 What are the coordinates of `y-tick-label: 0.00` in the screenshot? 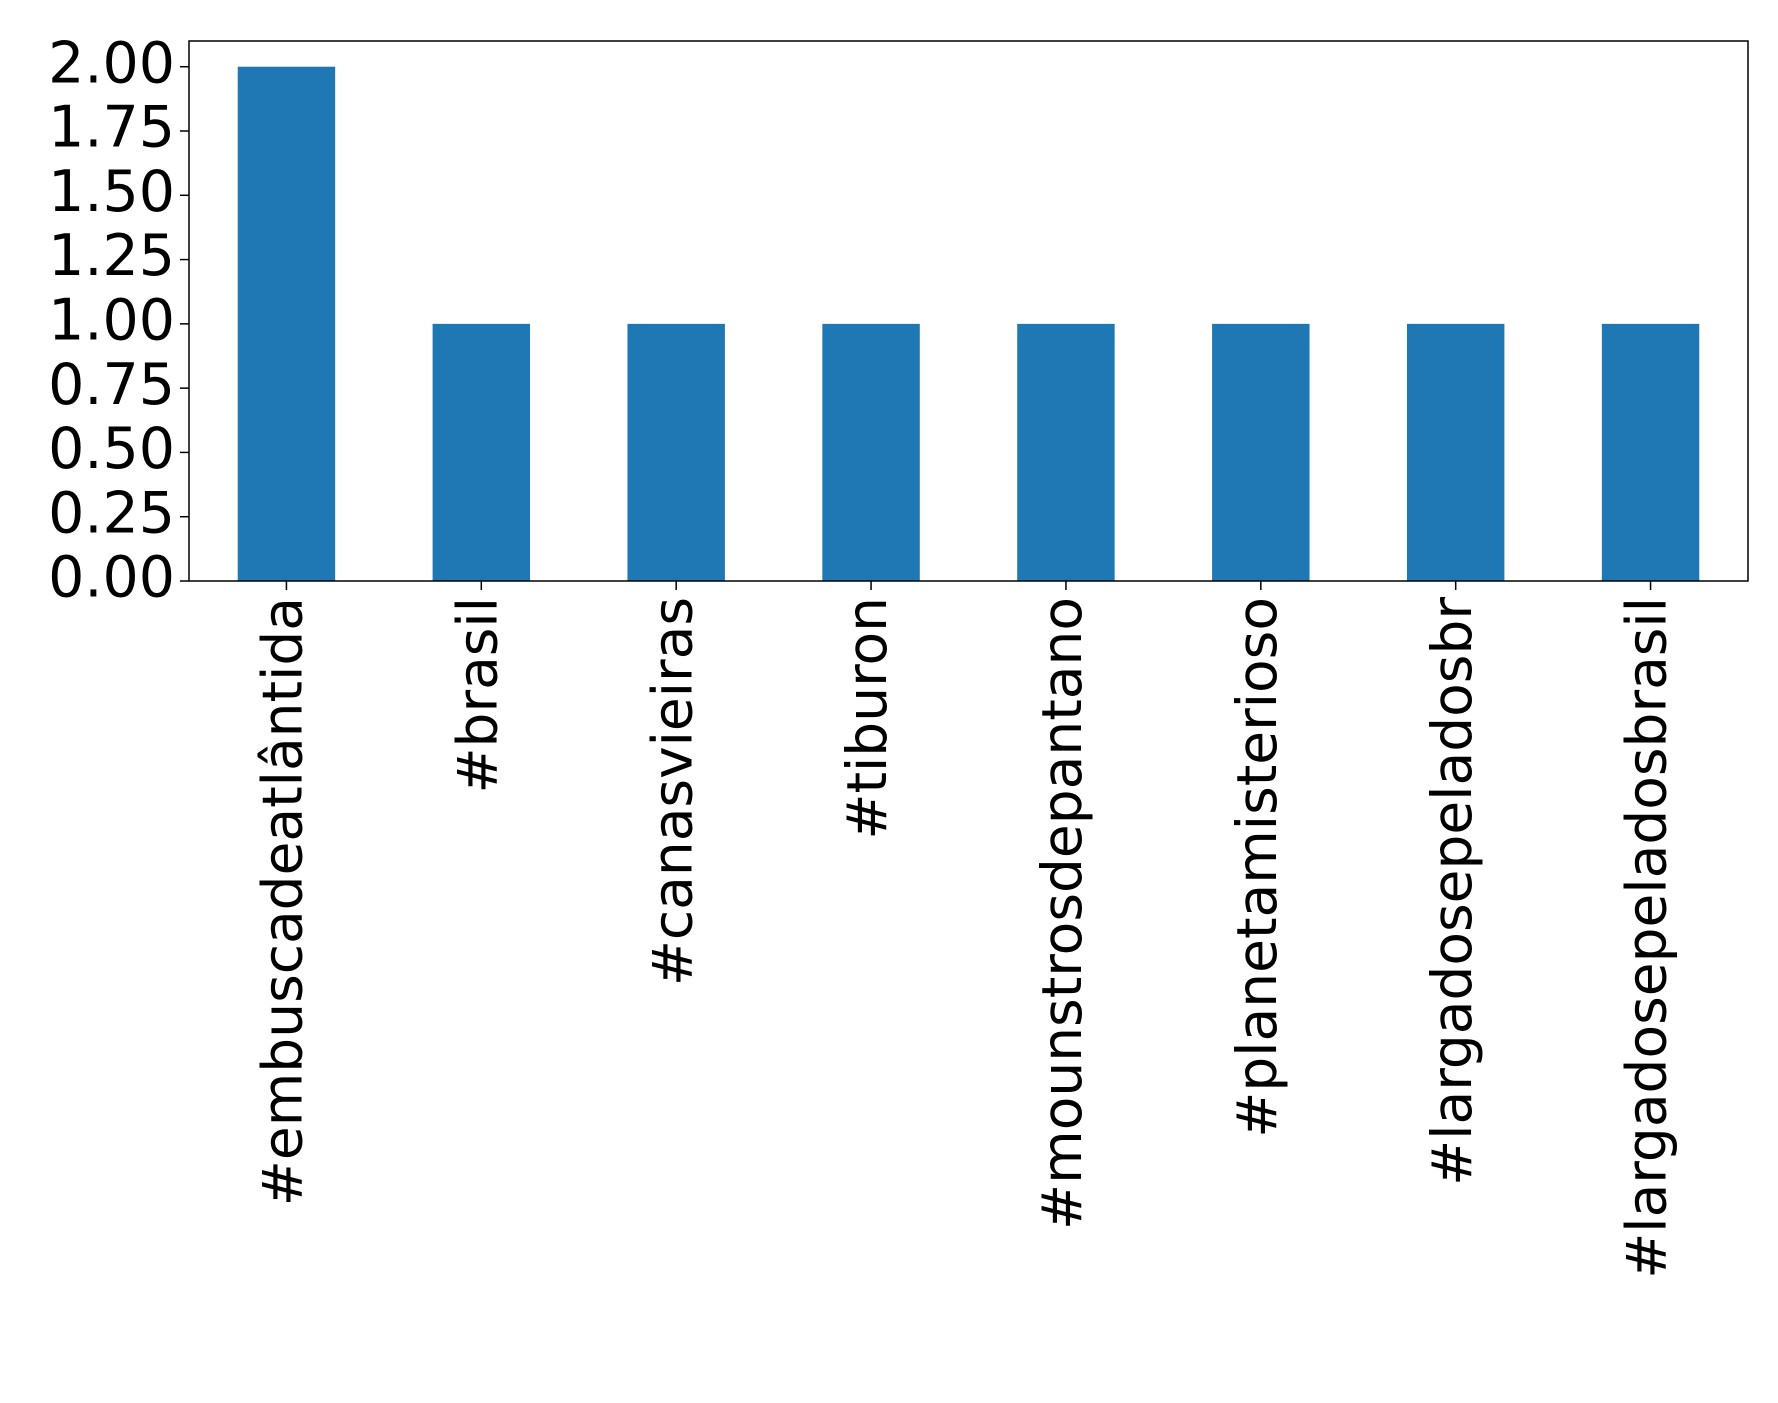 It's located at (111, 578).